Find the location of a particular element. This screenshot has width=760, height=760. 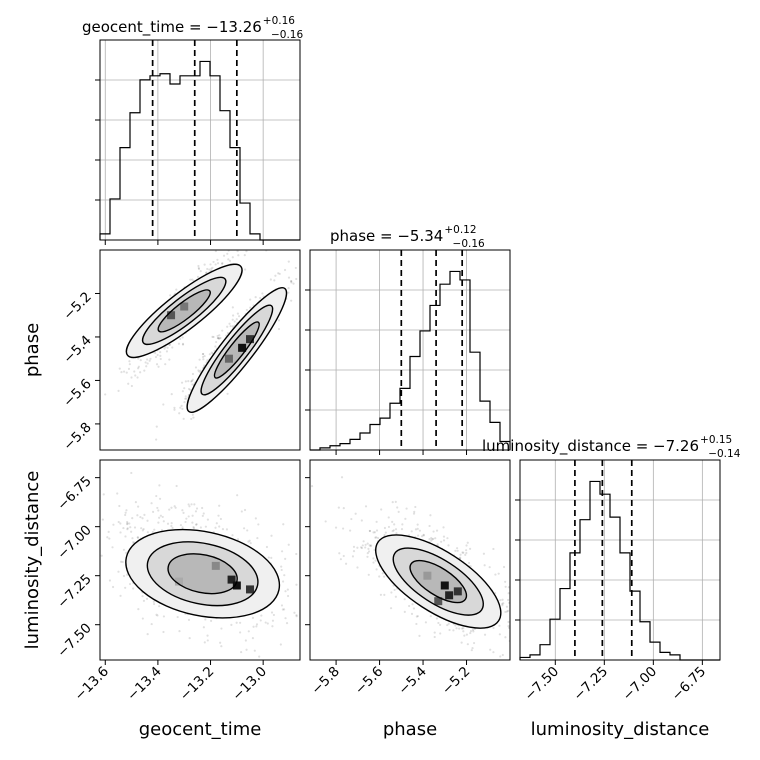

x-tick-label: −5.8 is located at coordinates (325, 681).